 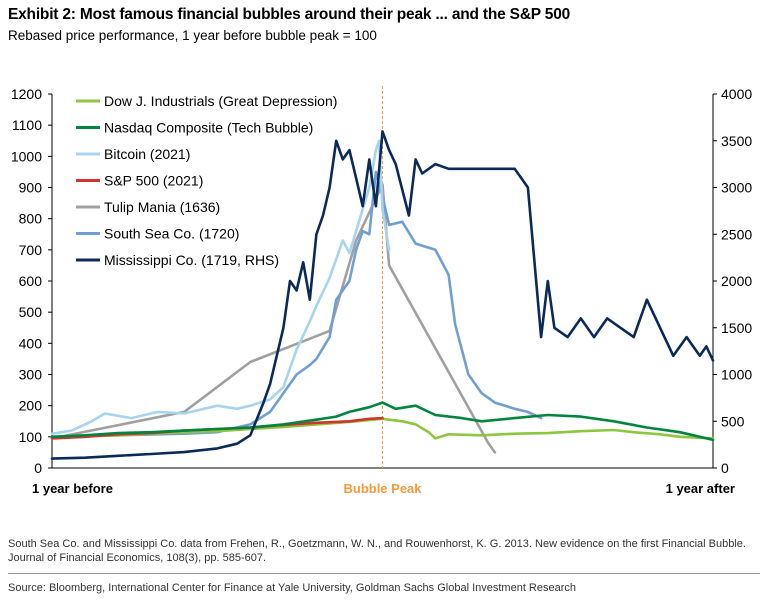 I want to click on right-tick-label: 3000, so click(x=736, y=188).